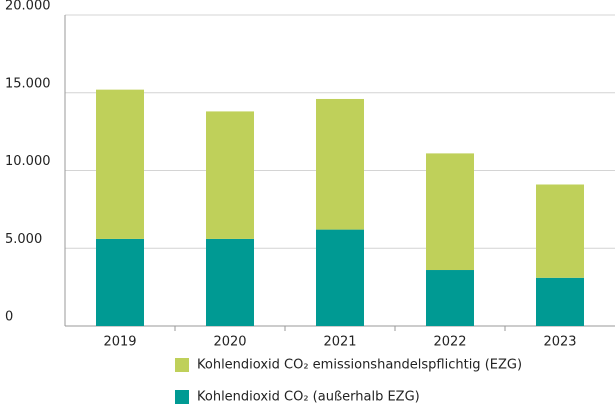 This screenshot has height=414, width=615. What do you see at coordinates (9, 317) in the screenshot?
I see `y-tick-label: 0` at bounding box center [9, 317].